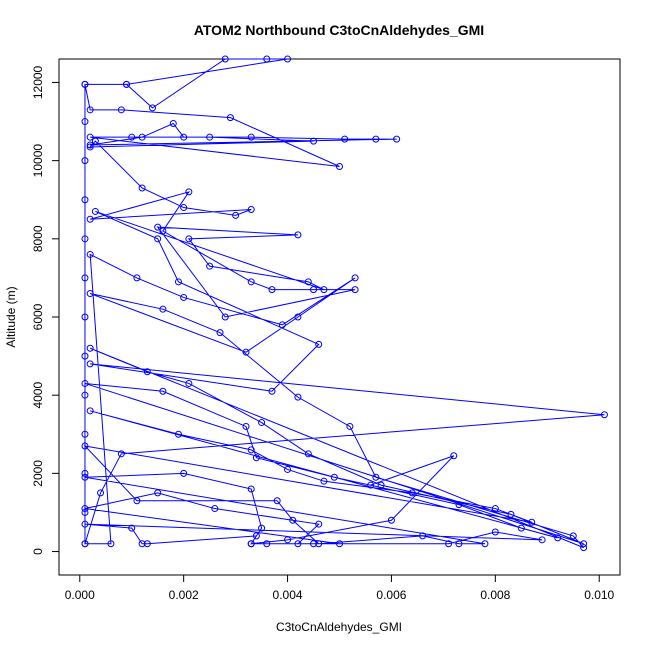 Image resolution: width=650 pixels, height=650 pixels. Describe the element at coordinates (38, 473) in the screenshot. I see `y-tick-label: 2000` at that location.